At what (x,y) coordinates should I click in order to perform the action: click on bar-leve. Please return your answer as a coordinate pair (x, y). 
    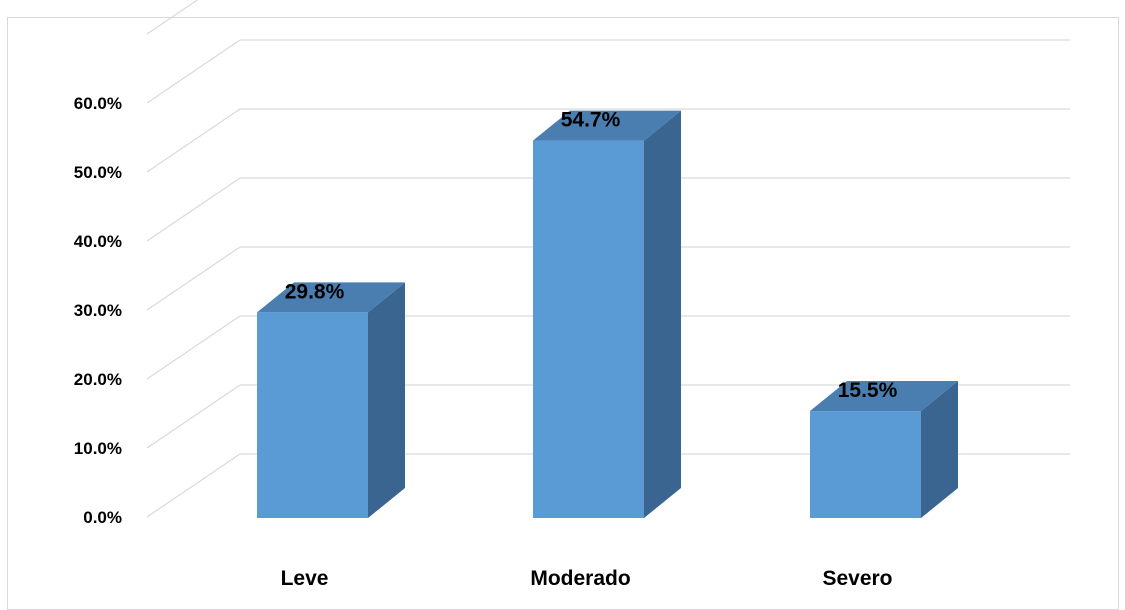
    Looking at the image, I should click on (312, 415).